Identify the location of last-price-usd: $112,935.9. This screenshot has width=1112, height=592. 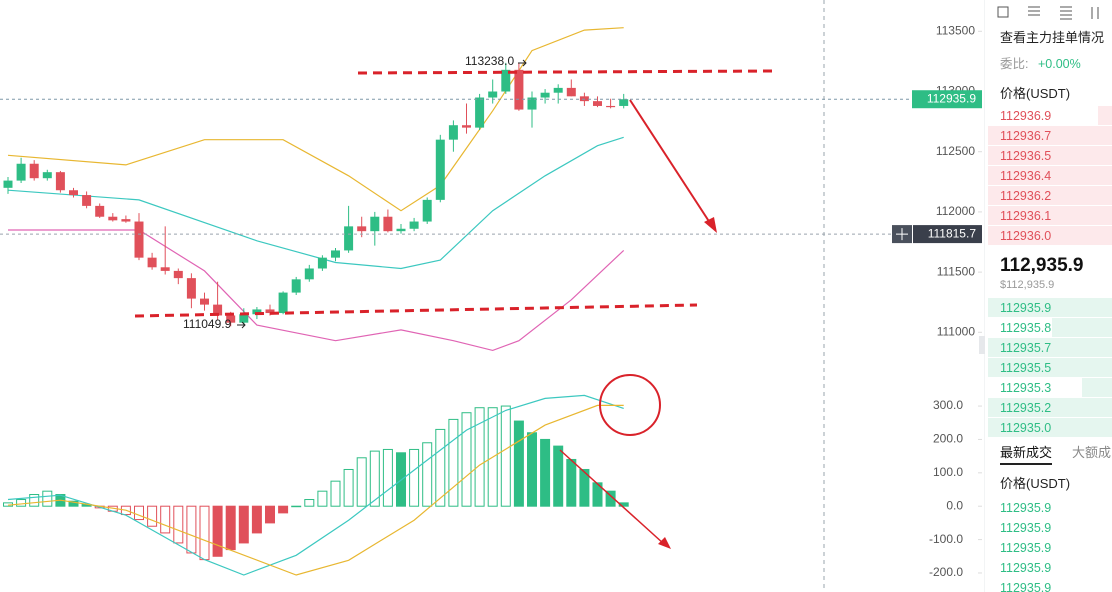
(1027, 285).